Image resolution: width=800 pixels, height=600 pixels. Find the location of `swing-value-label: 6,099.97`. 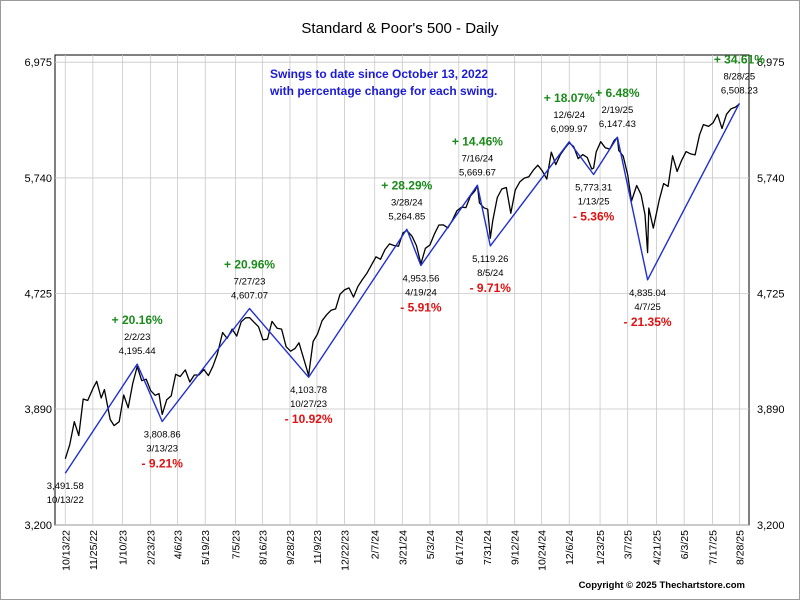

swing-value-label: 6,099.97 is located at coordinates (569, 129).